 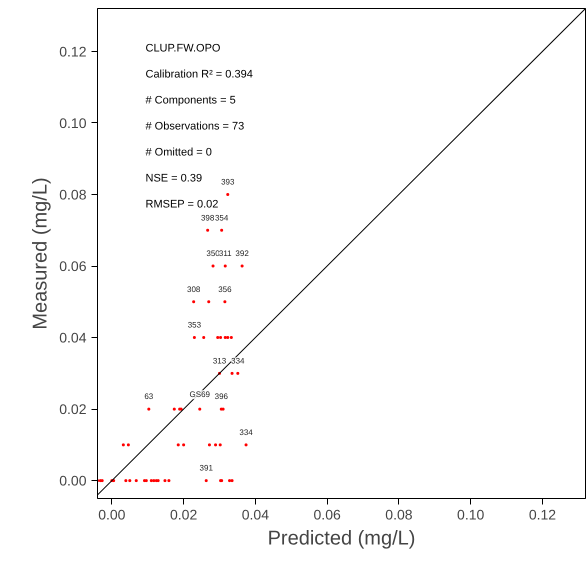 What do you see at coordinates (221, 217) in the screenshot?
I see `annotation: 354` at bounding box center [221, 217].